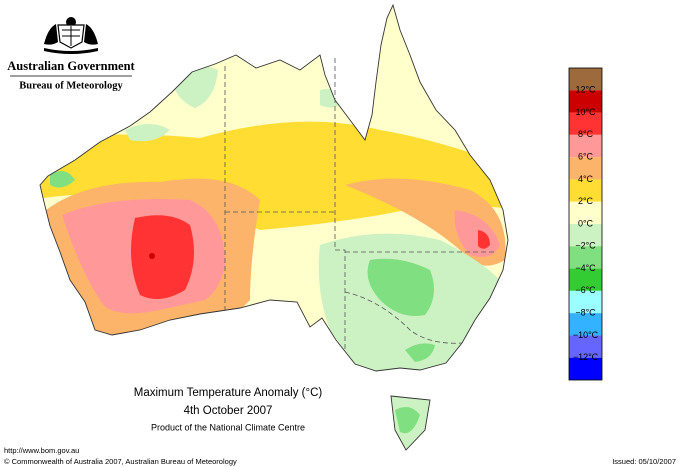 Image resolution: width=680 pixels, height=467 pixels. Describe the element at coordinates (585, 290) in the screenshot. I see `legend-label: −6°C` at that location.